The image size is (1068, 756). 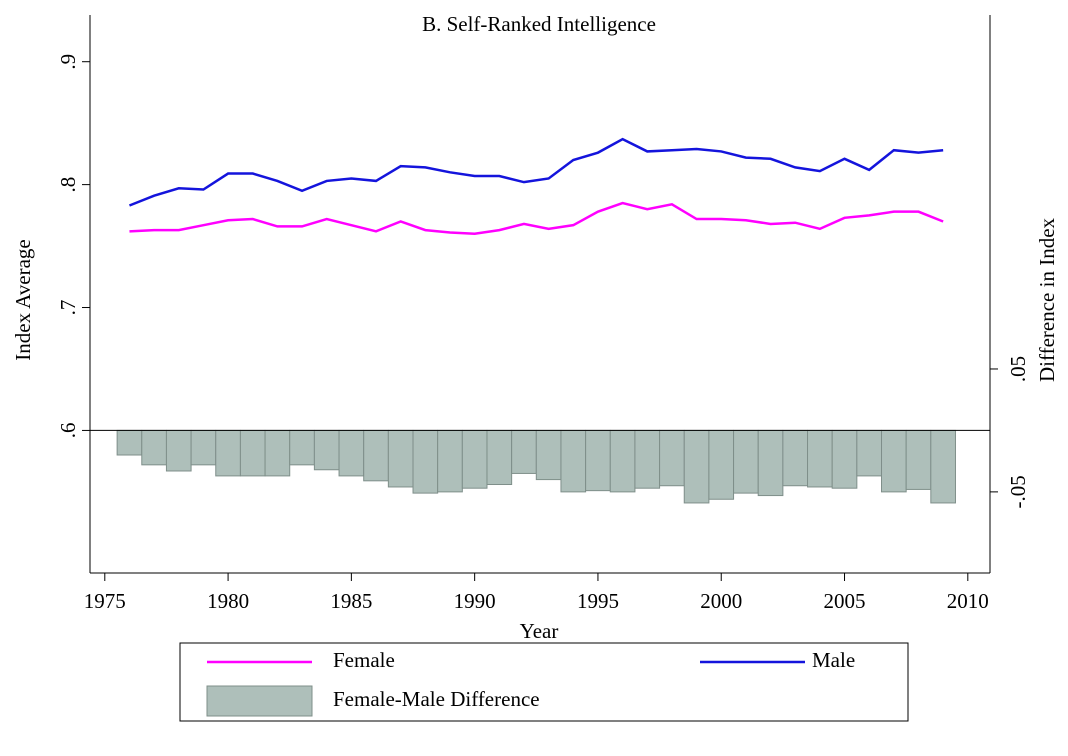 I want to click on x-tick-label: 1975, so click(x=105, y=601).